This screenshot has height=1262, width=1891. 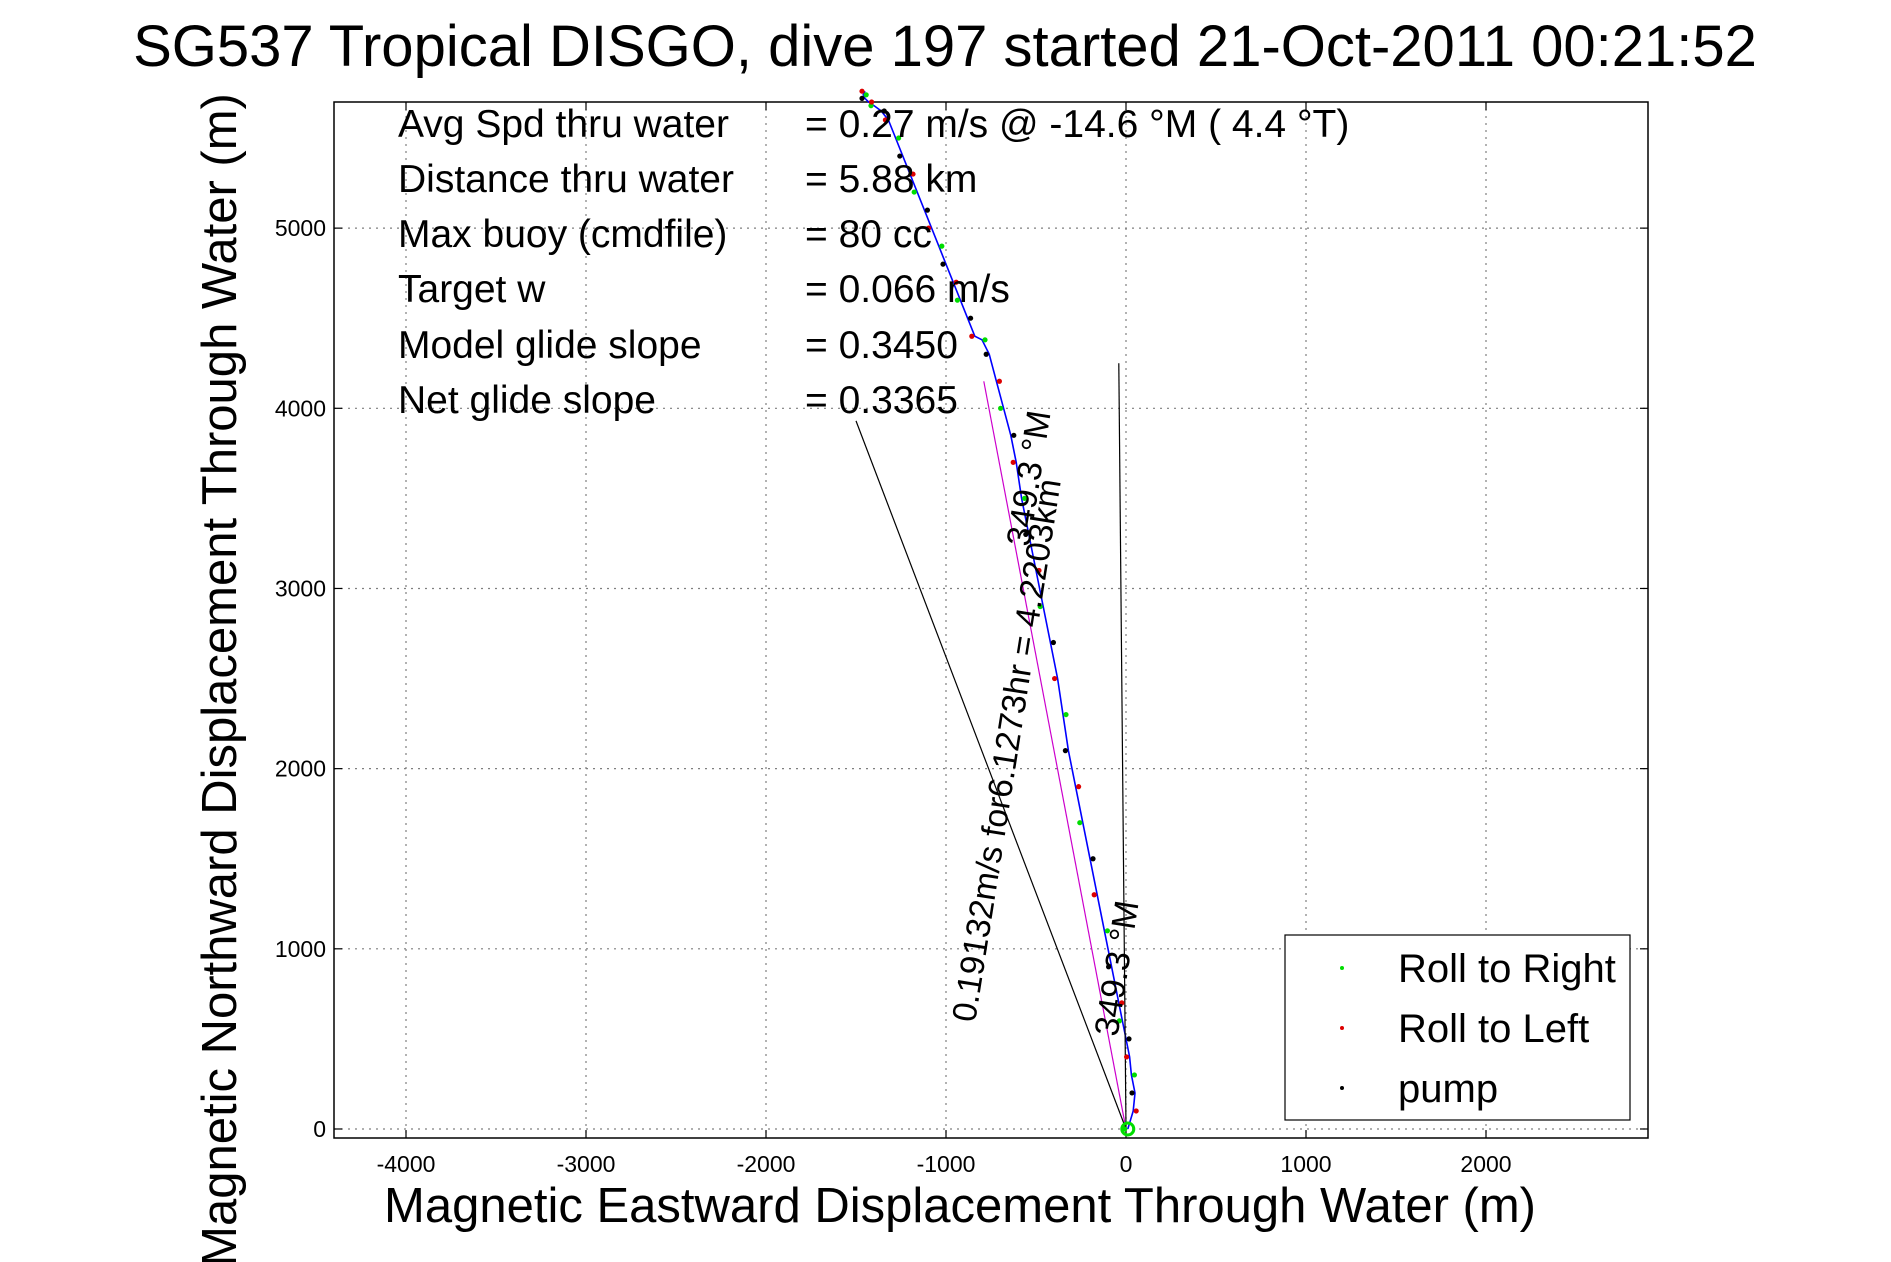 I want to click on x-tick-label: -2000, so click(x=766, y=1164).